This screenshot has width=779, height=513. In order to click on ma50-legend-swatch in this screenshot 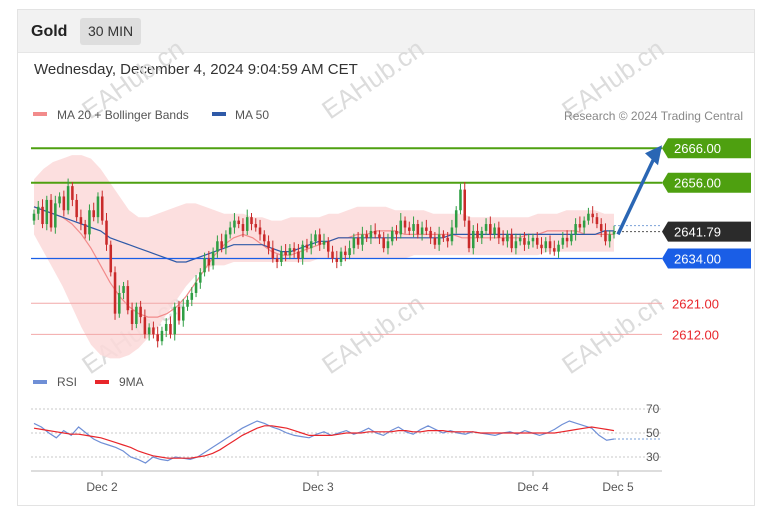, I will do `click(219, 114)`.